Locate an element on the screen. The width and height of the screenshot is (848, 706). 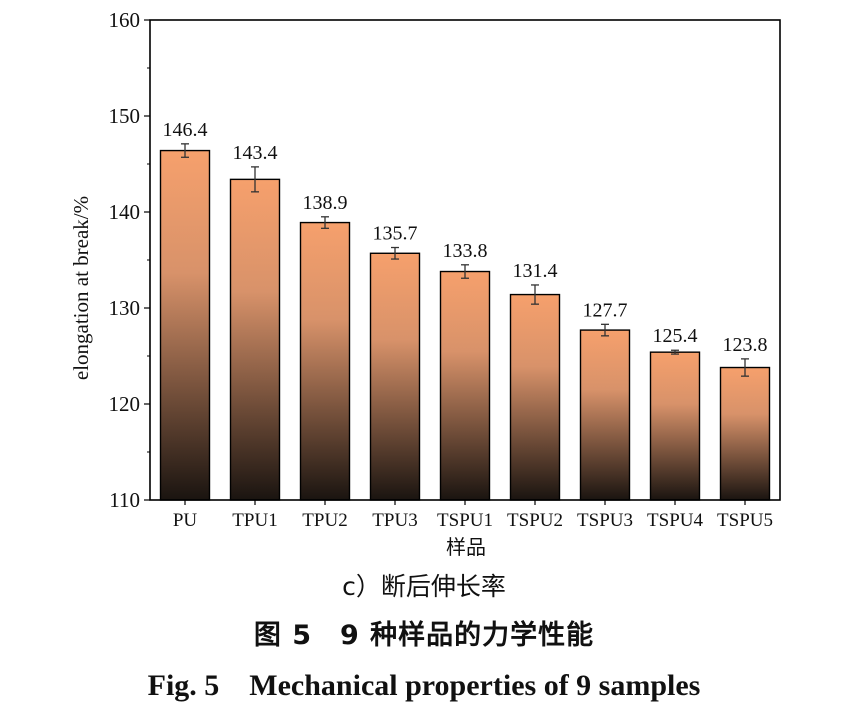
y-tick-label-150: 150 is located at coordinates (125, 116).